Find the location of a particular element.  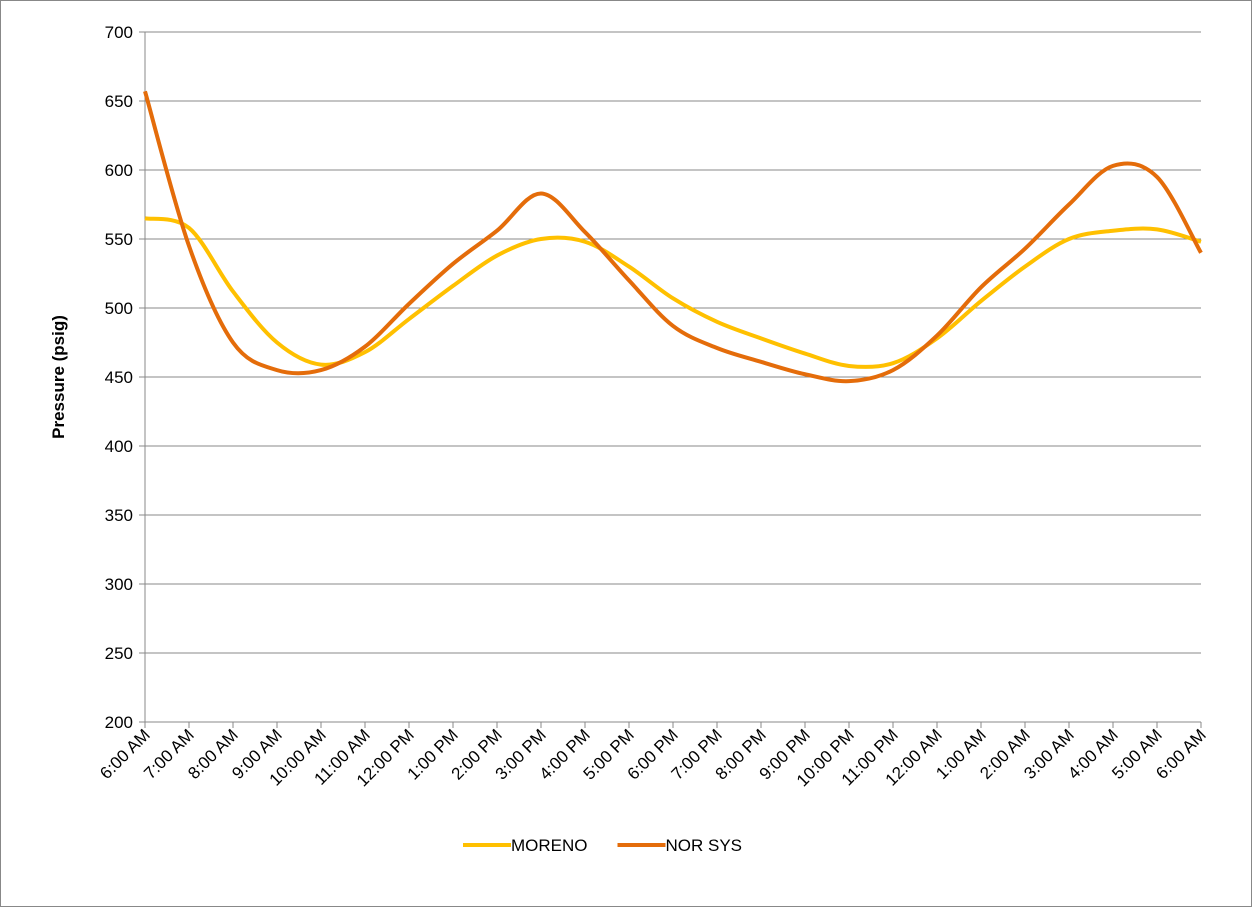

y-tick-label: 350 is located at coordinates (119, 515).